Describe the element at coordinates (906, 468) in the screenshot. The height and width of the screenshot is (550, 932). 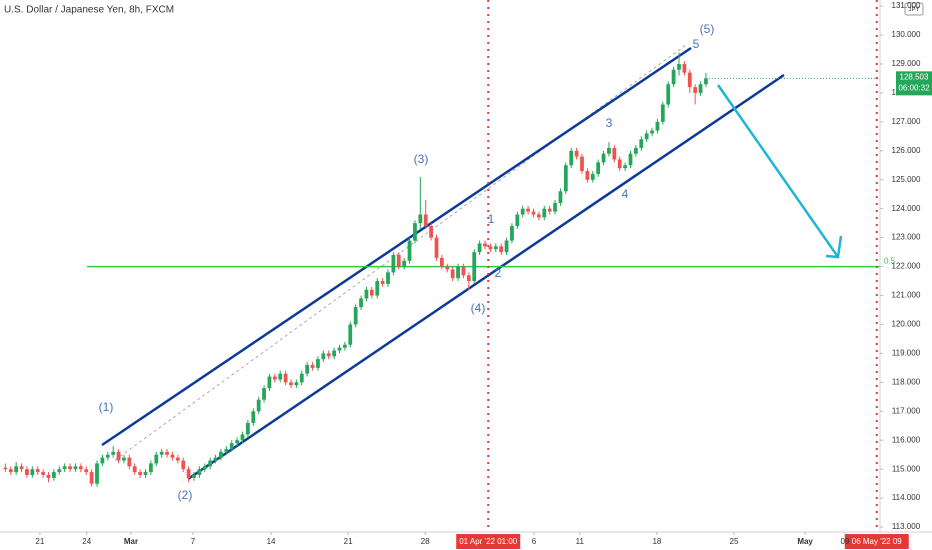
I see `y-tick-label: 115.000` at that location.